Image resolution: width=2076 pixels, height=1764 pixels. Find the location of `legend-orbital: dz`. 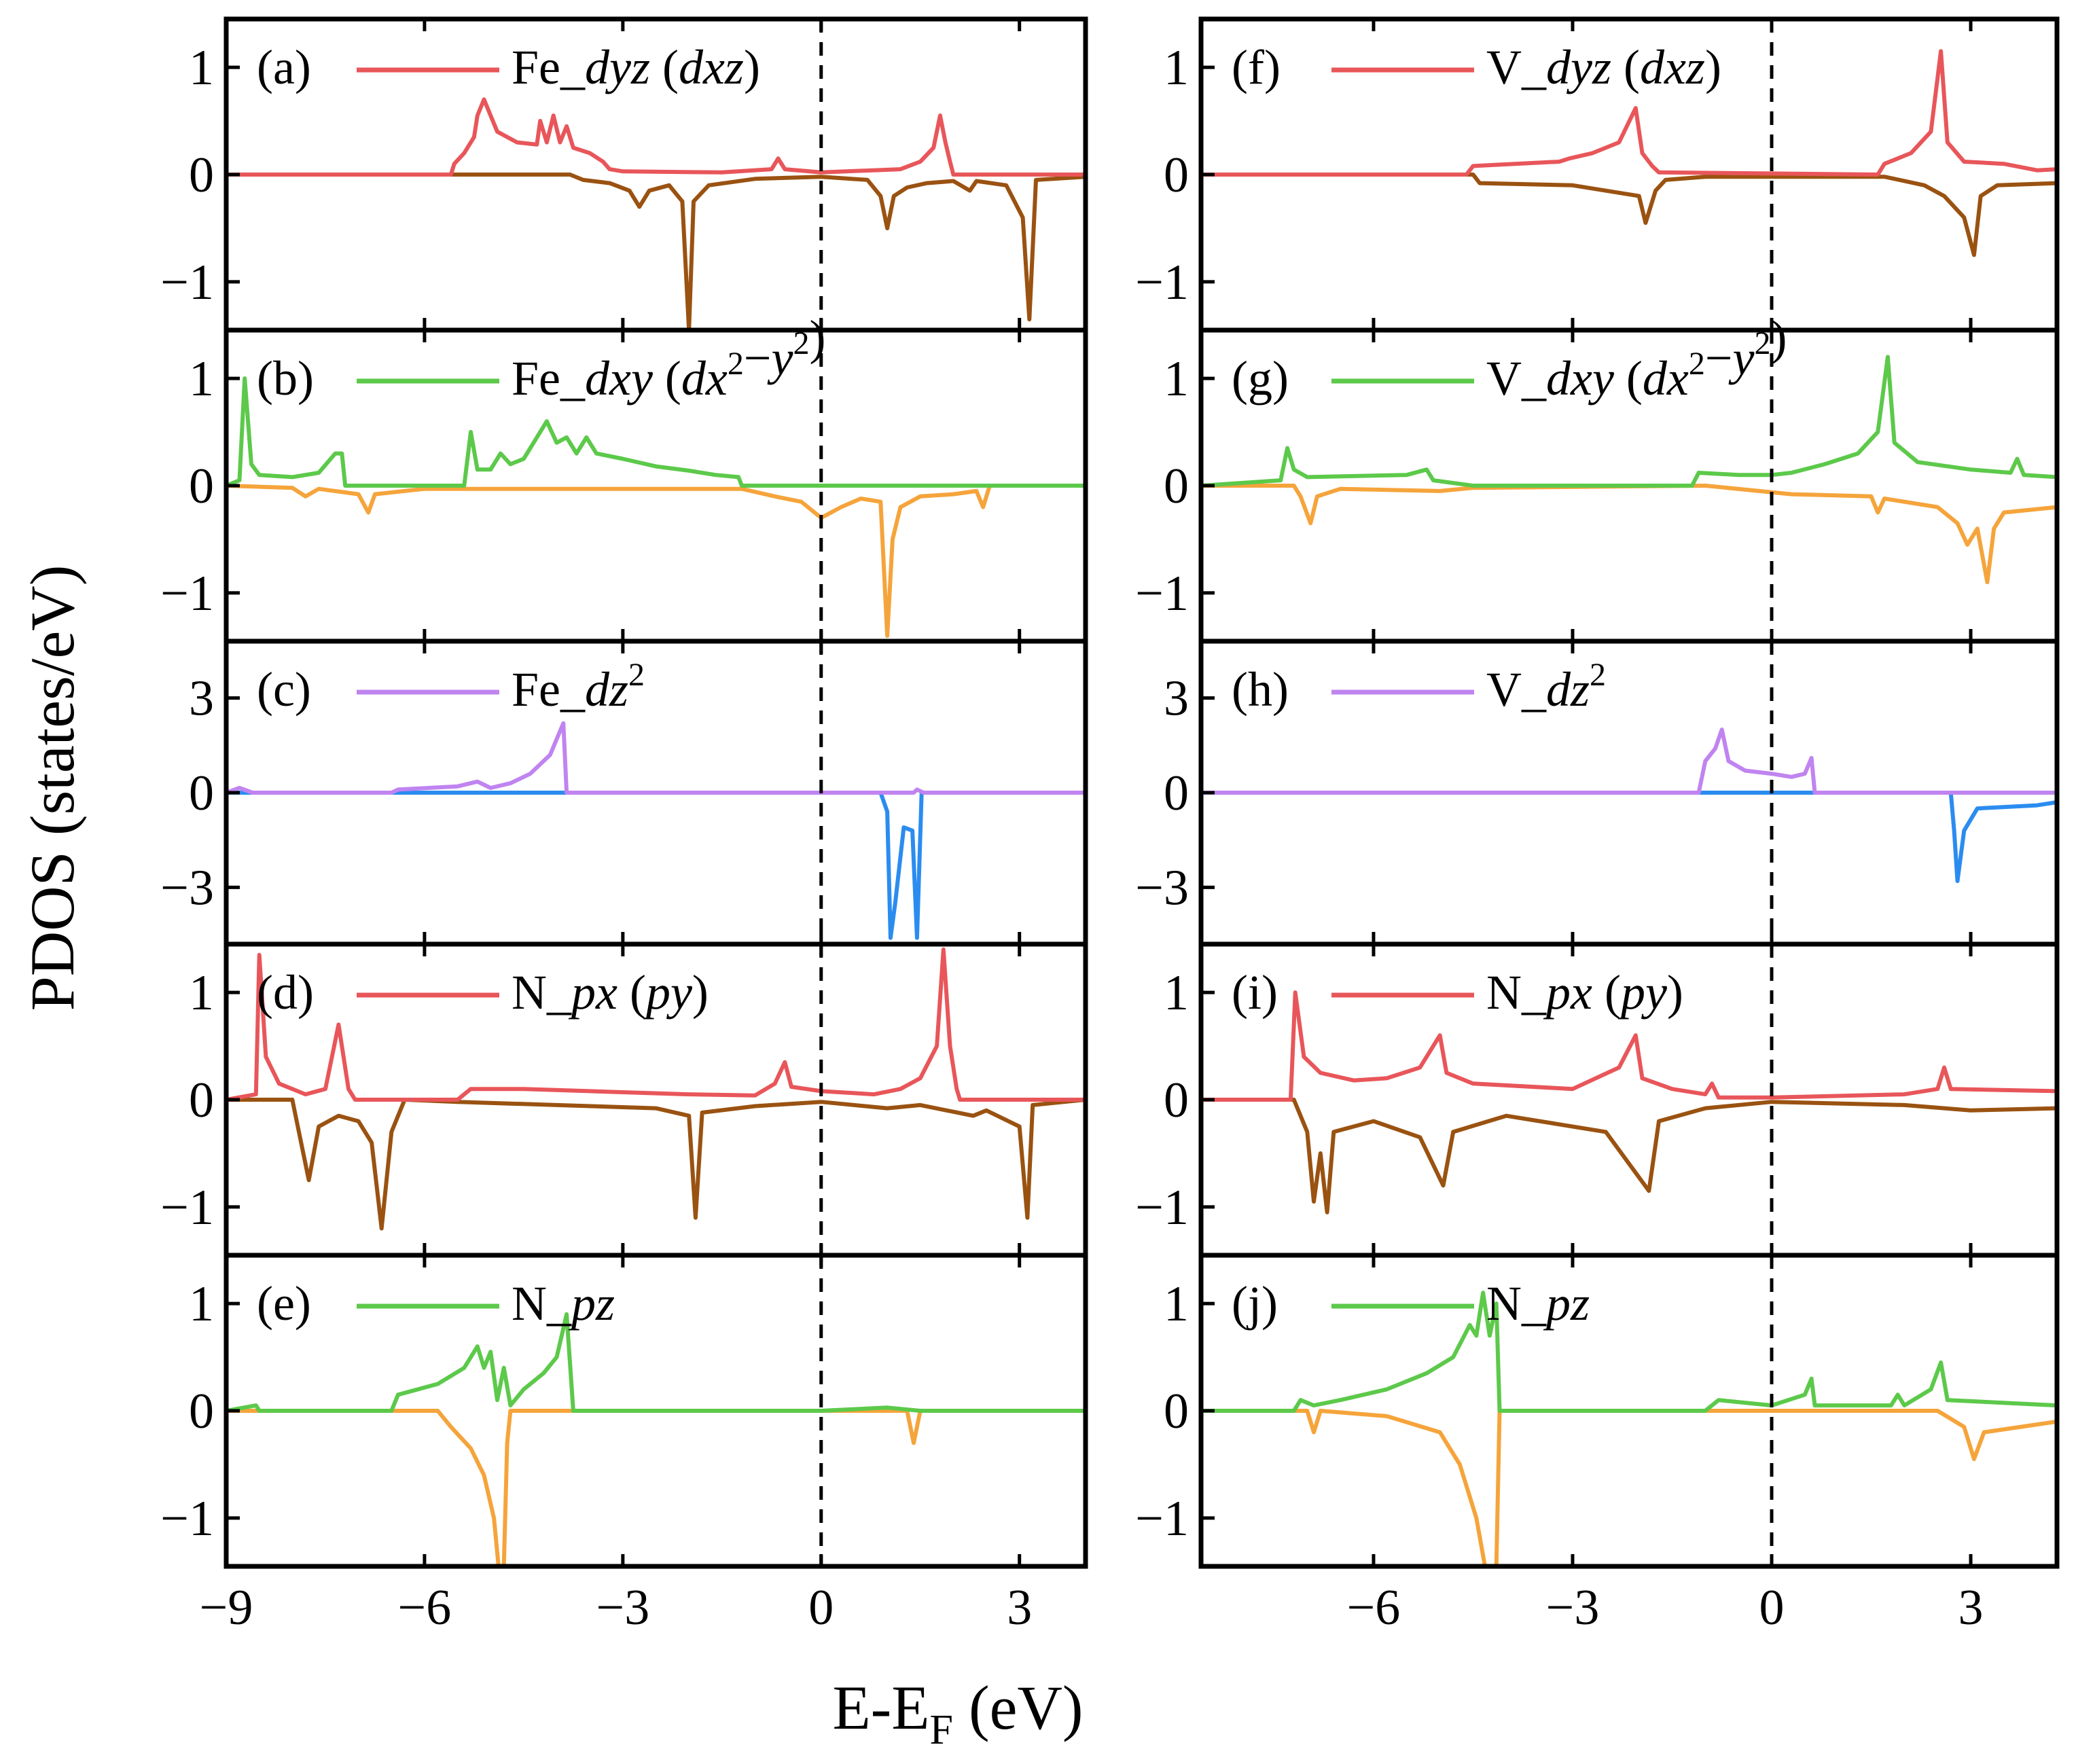

legend-orbital: dz is located at coordinates (606, 689).